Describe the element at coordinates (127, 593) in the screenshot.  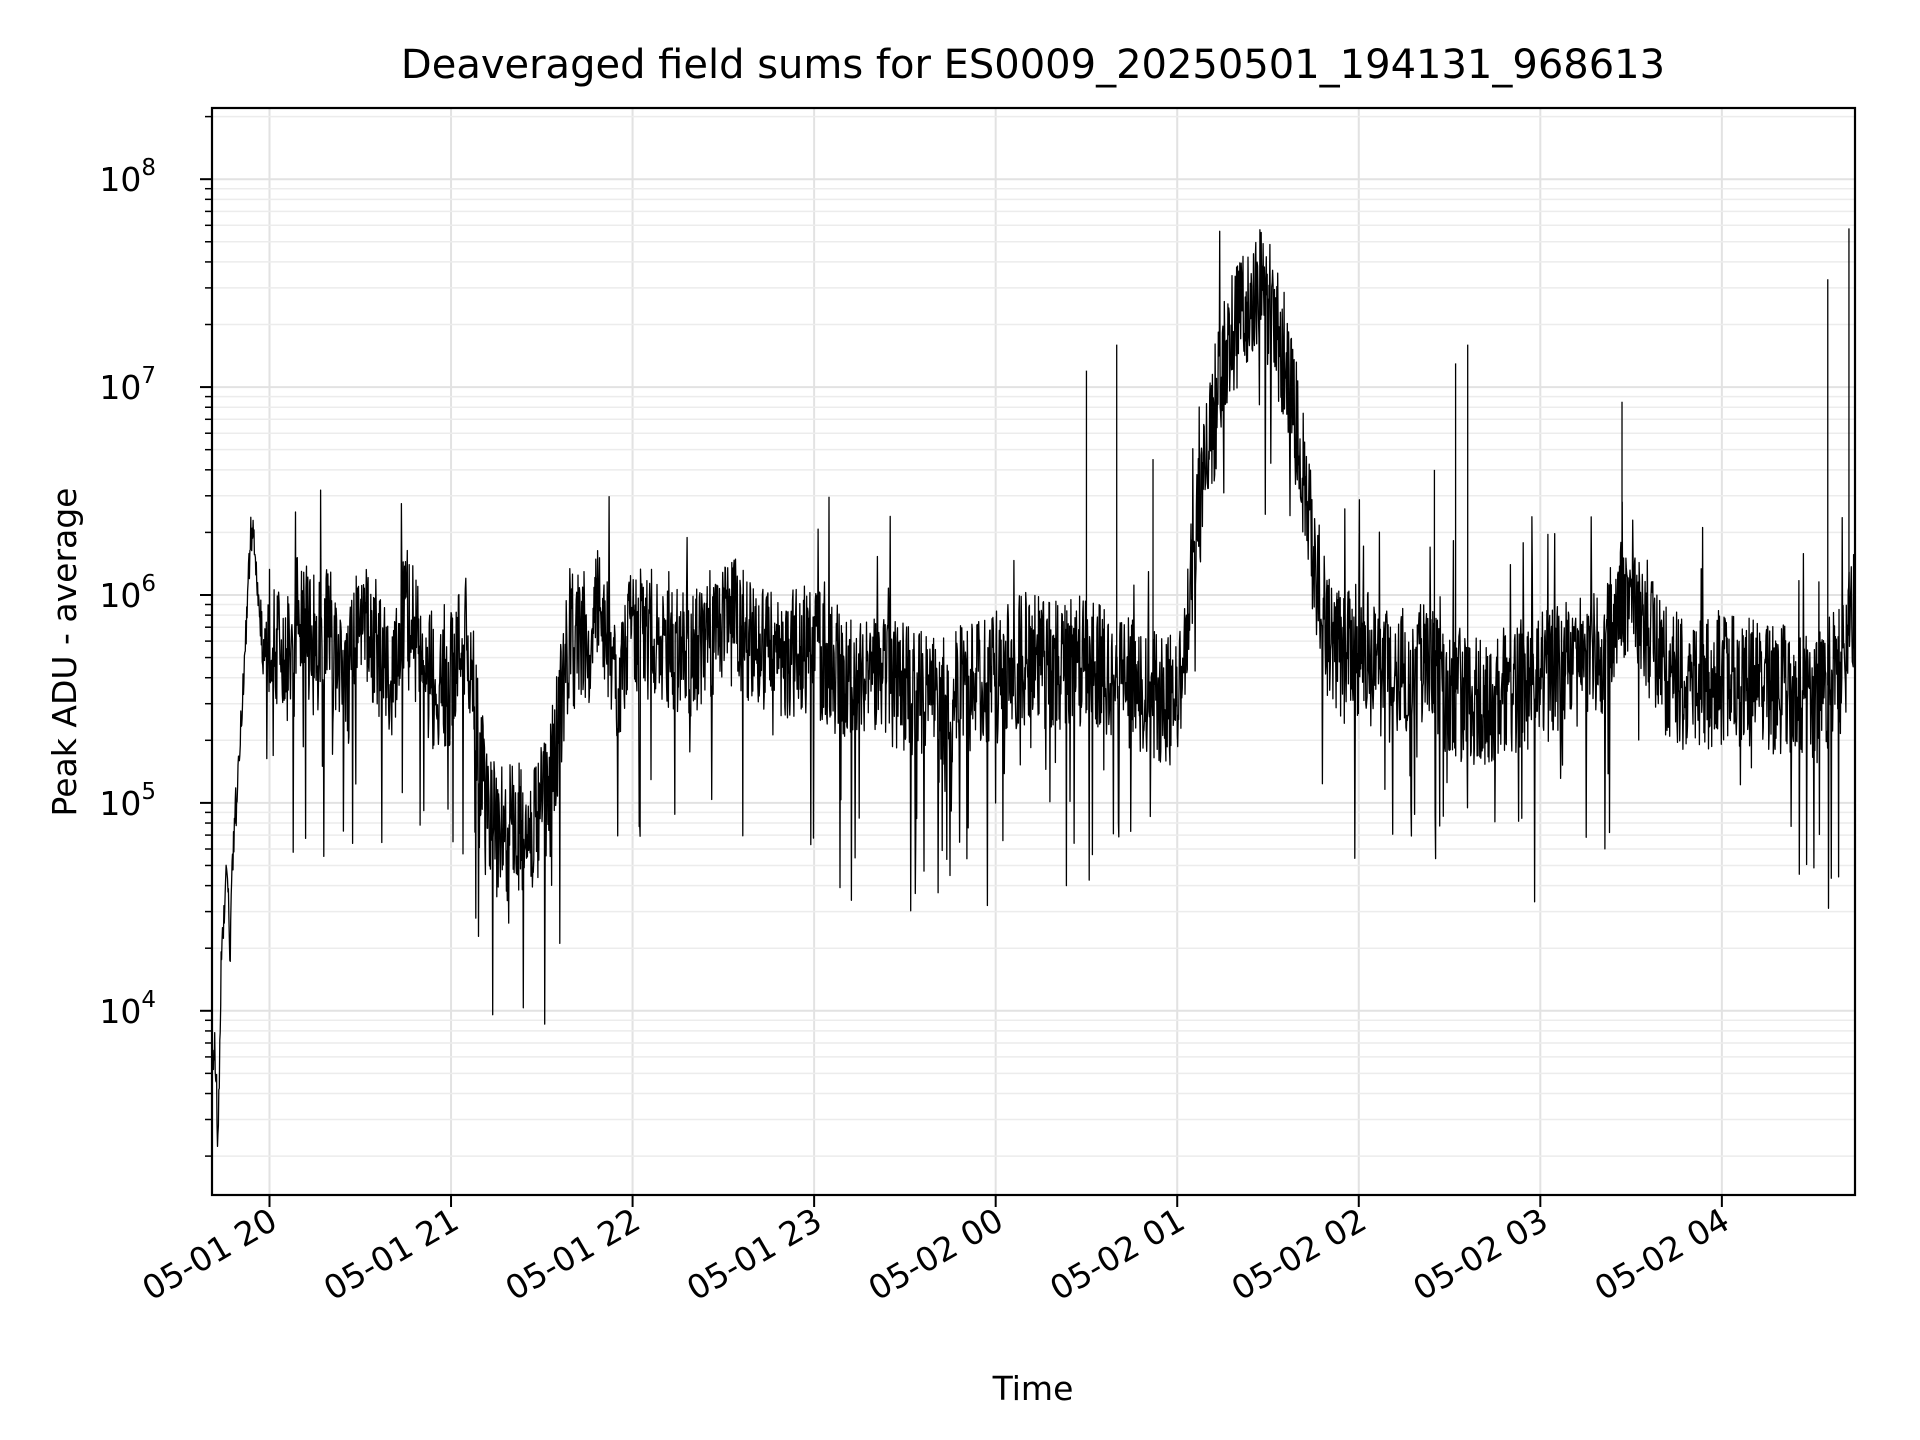
I see `y-tick-label: 10⁶` at that location.